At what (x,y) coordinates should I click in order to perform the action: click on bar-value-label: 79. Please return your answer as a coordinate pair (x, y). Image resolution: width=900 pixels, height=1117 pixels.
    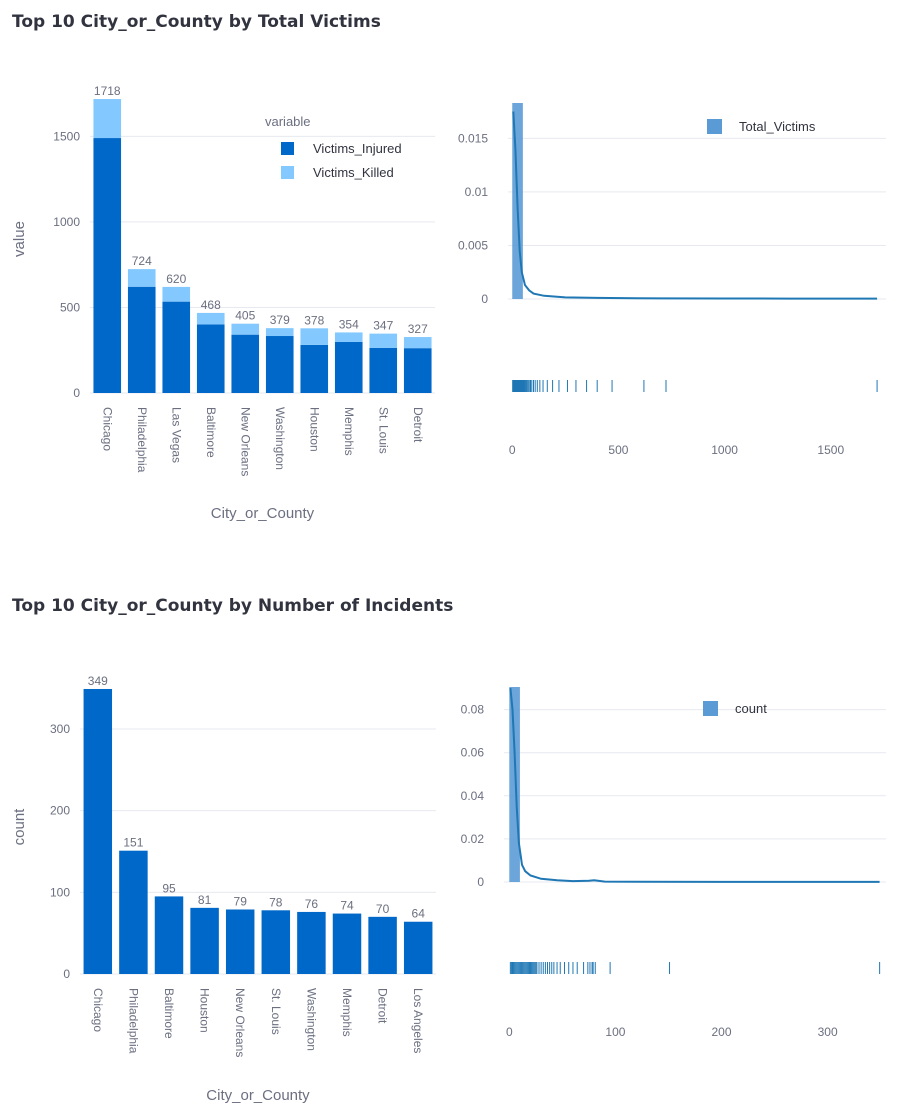
    Looking at the image, I should click on (241, 901).